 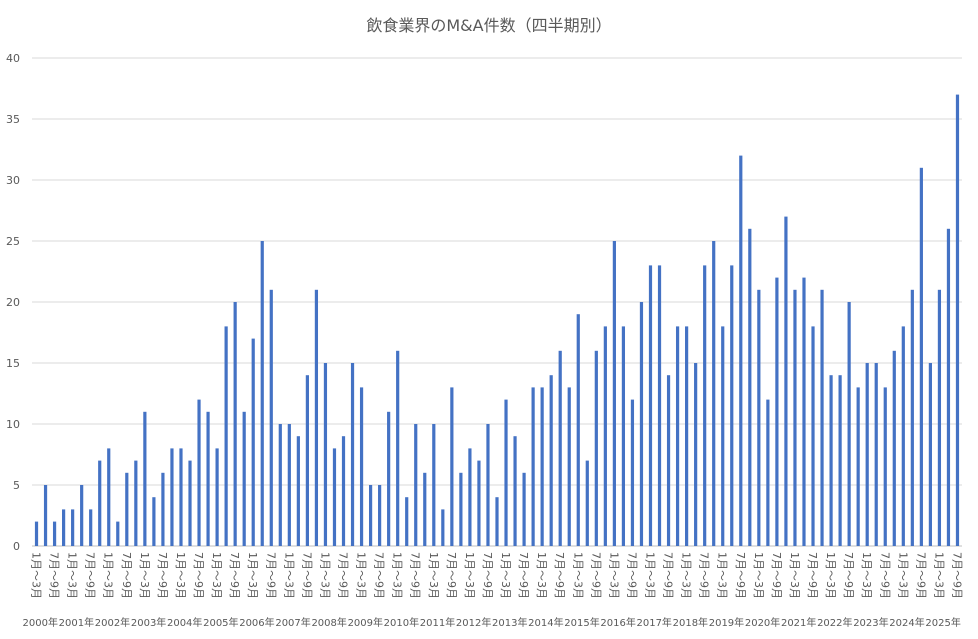 I want to click on year-label: 2000年, so click(x=40, y=622).